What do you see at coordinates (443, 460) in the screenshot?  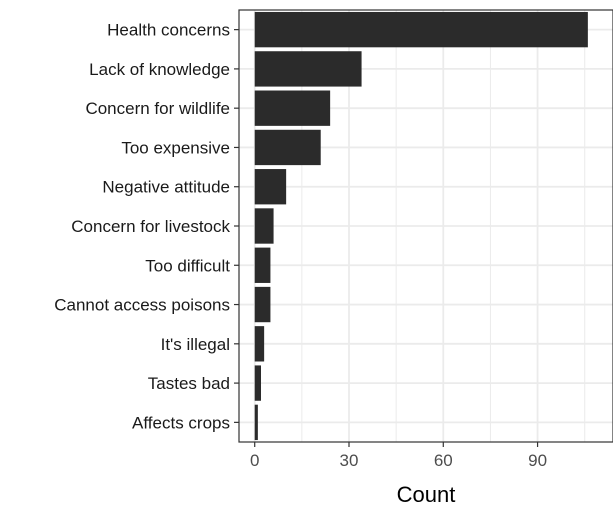 I see `x-tick-label: 60` at bounding box center [443, 460].